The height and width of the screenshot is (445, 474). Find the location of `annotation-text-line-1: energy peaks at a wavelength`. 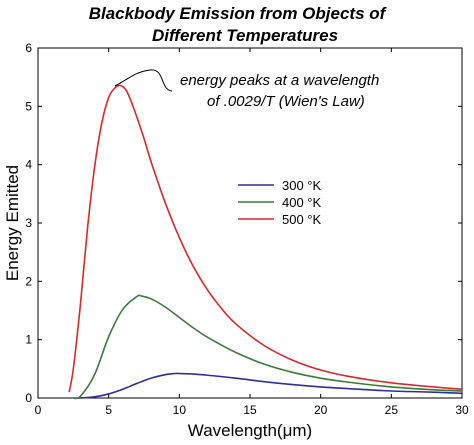

annotation-text-line-1: energy peaks at a wavelength is located at coordinates (279, 80).